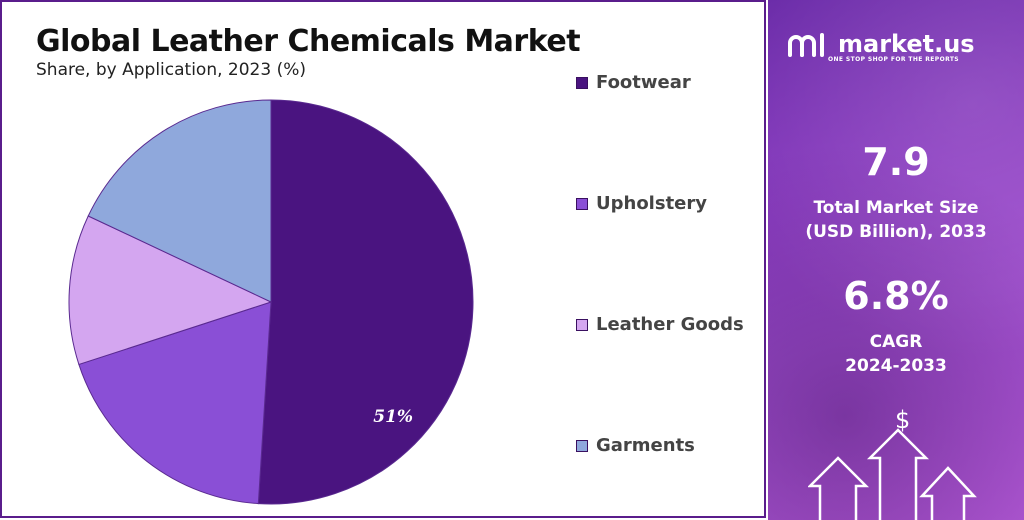 This screenshot has width=1024, height=520. What do you see at coordinates (892, 463) in the screenshot?
I see `growth-arrows-icon: $` at bounding box center [892, 463].